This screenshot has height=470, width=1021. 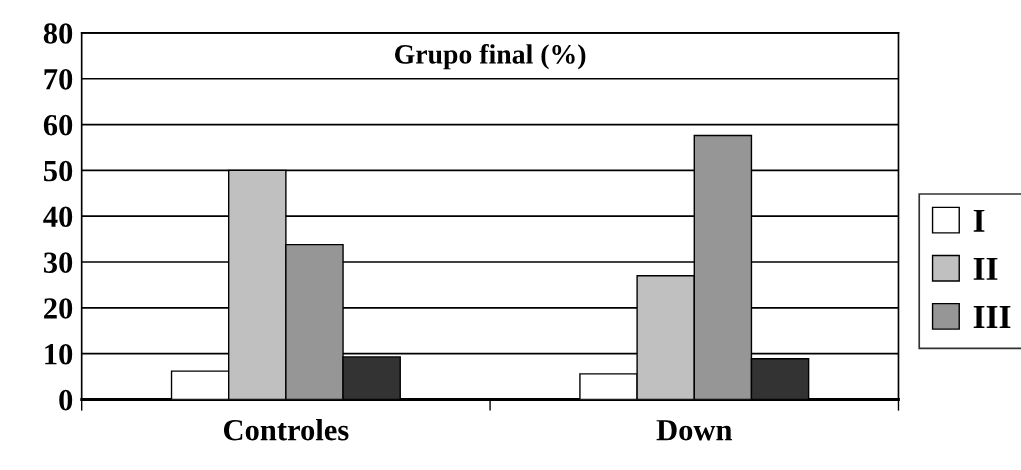 What do you see at coordinates (58, 171) in the screenshot?
I see `y-tick-label: 50` at bounding box center [58, 171].